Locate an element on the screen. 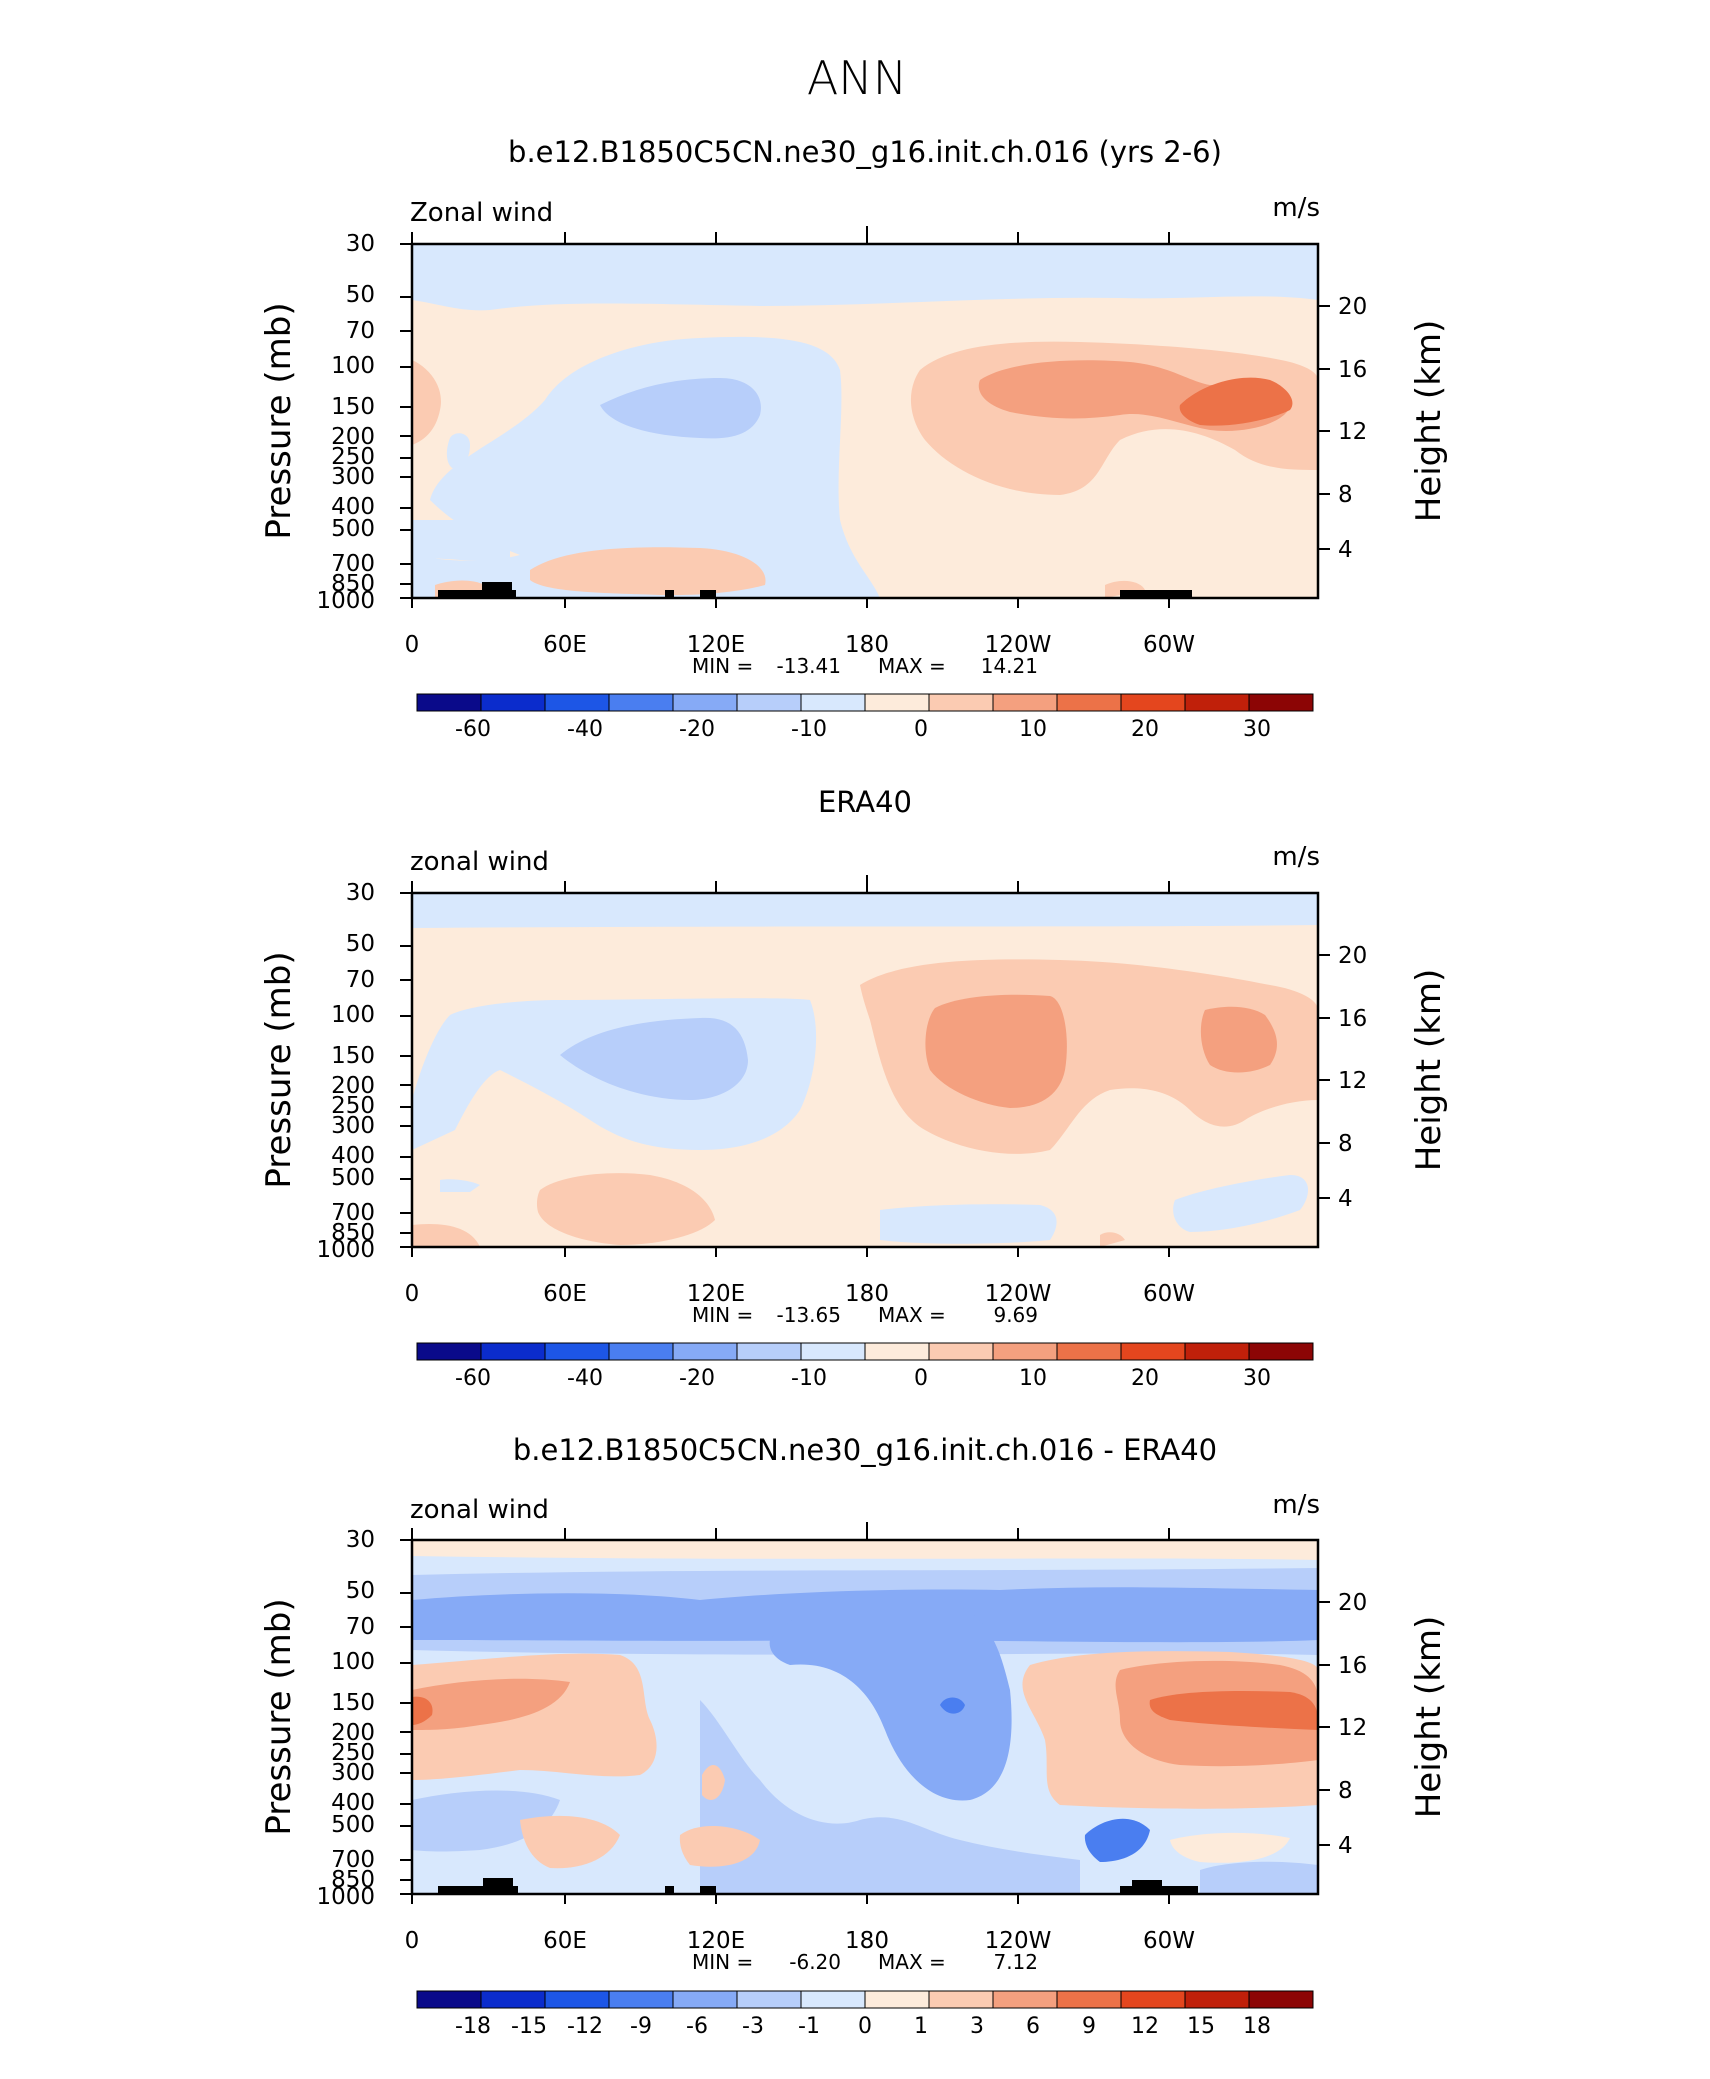 The image size is (1710, 2079). ytick-label: 200 is located at coordinates (353, 1086).